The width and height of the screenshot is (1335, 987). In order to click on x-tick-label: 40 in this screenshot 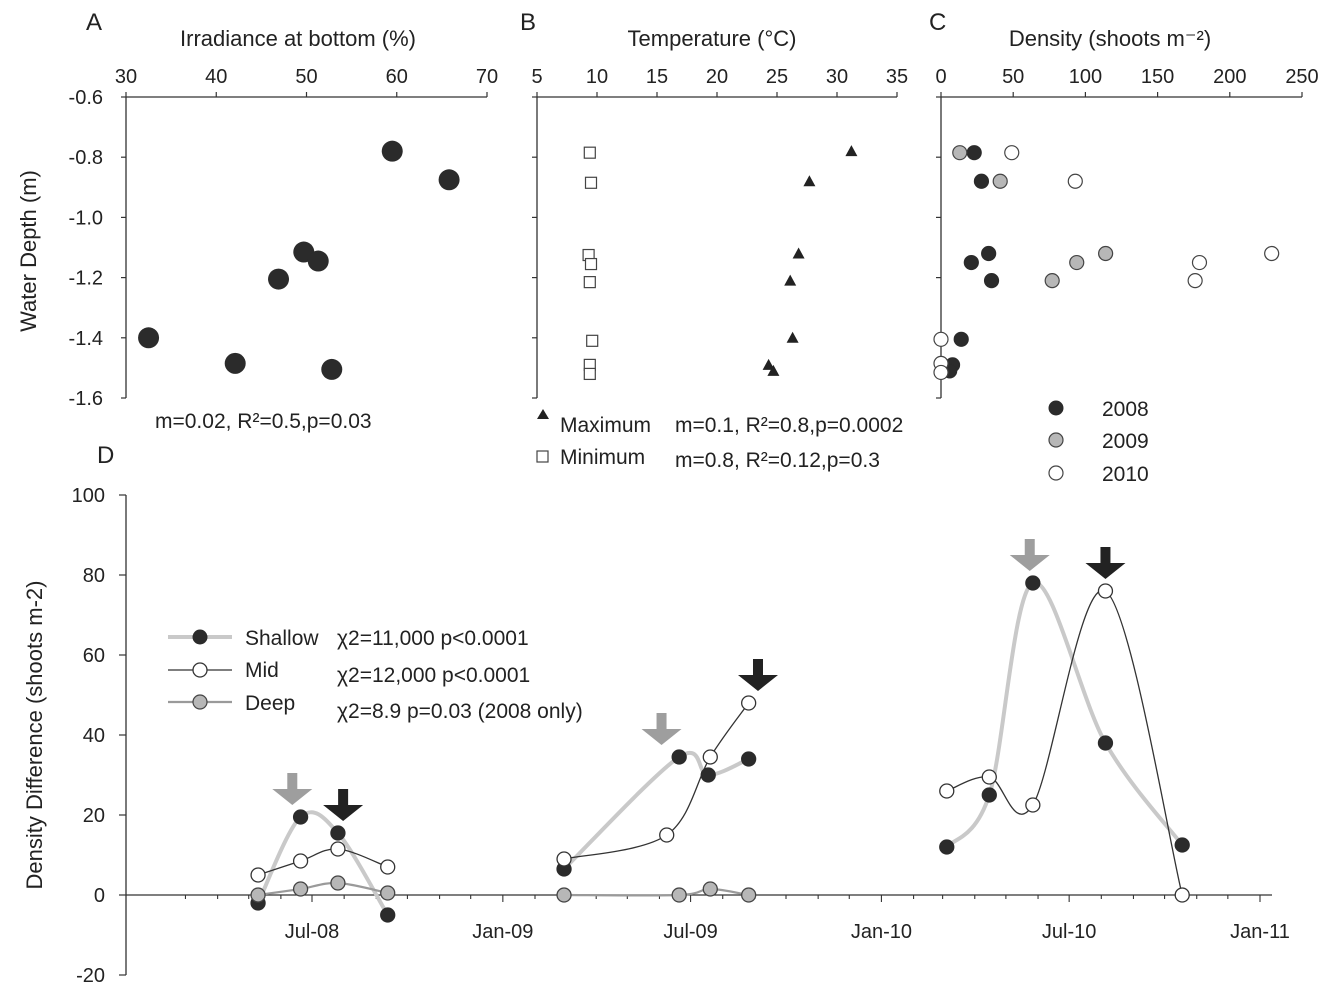, I will do `click(216, 77)`.